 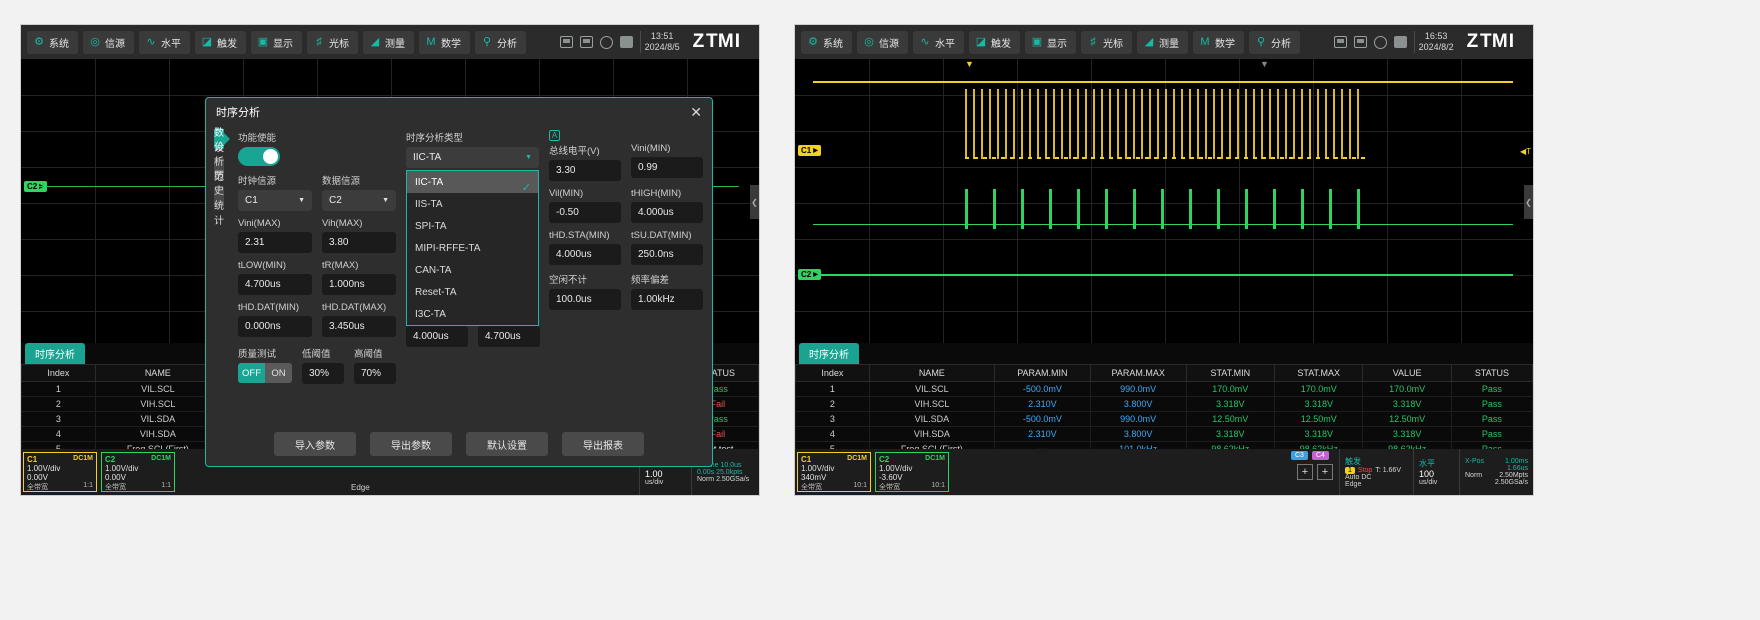 I want to click on ch-name: C2, so click(x=110, y=459).